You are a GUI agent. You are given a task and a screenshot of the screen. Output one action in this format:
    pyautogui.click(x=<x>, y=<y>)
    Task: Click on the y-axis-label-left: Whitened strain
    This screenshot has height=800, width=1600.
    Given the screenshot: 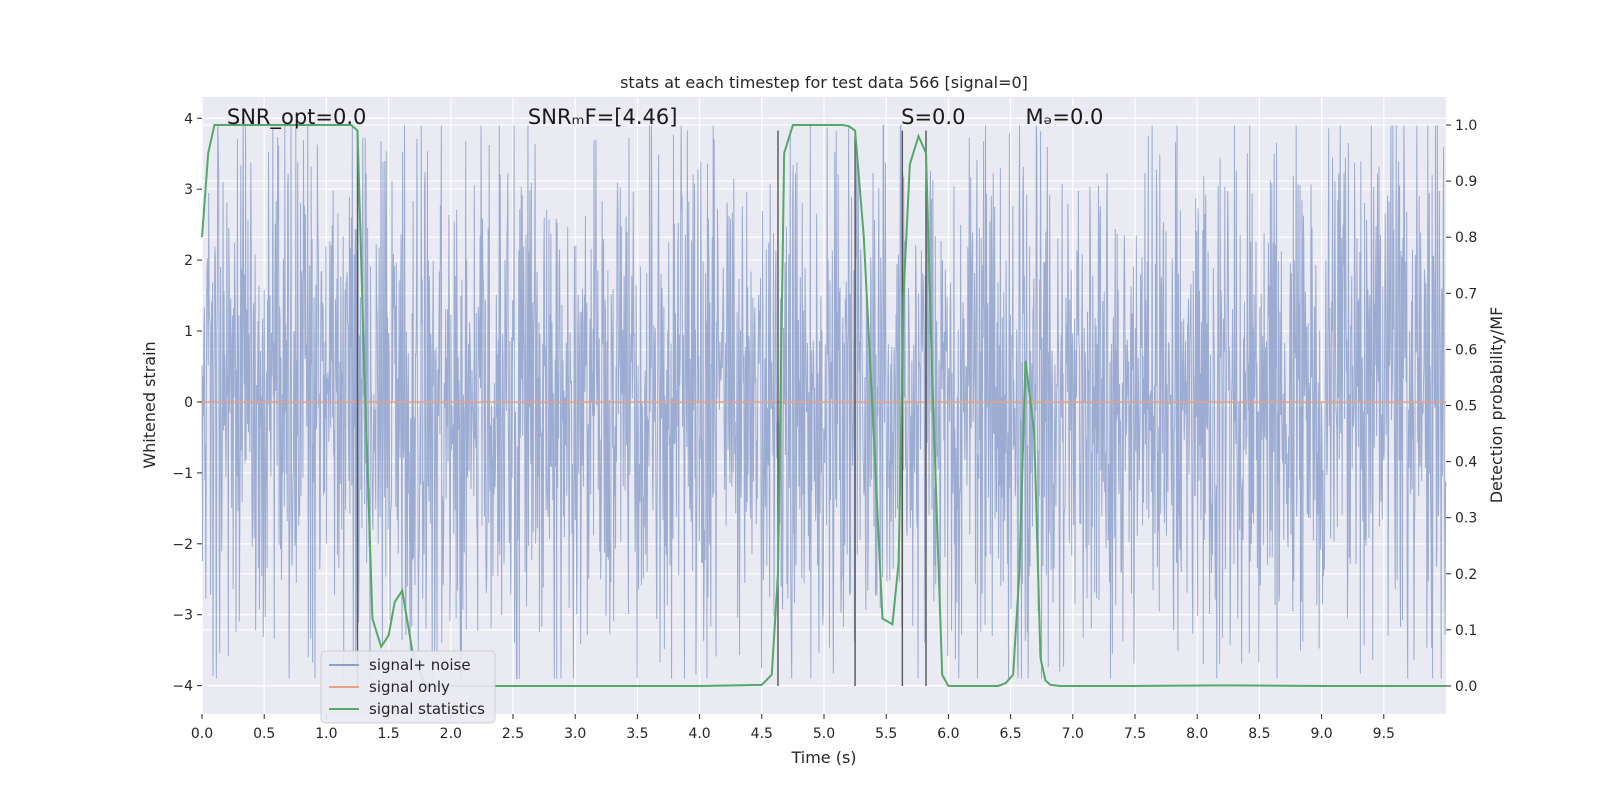 What is the action you would take?
    pyautogui.click(x=149, y=404)
    